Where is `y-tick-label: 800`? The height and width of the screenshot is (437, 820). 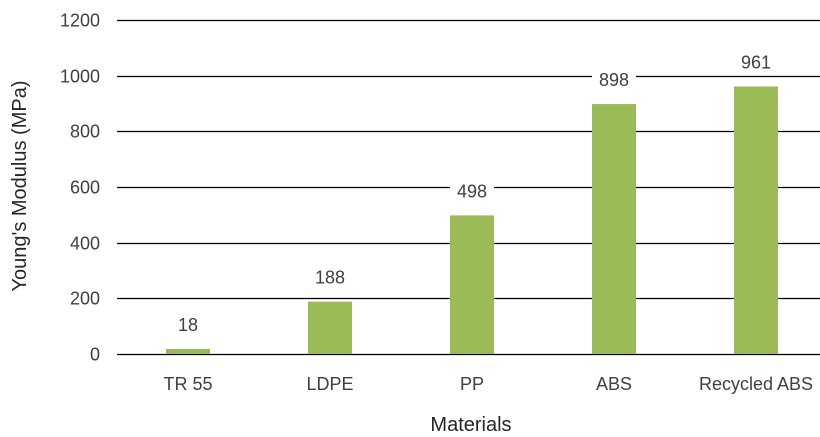 y-tick-label: 800 is located at coordinates (85, 132).